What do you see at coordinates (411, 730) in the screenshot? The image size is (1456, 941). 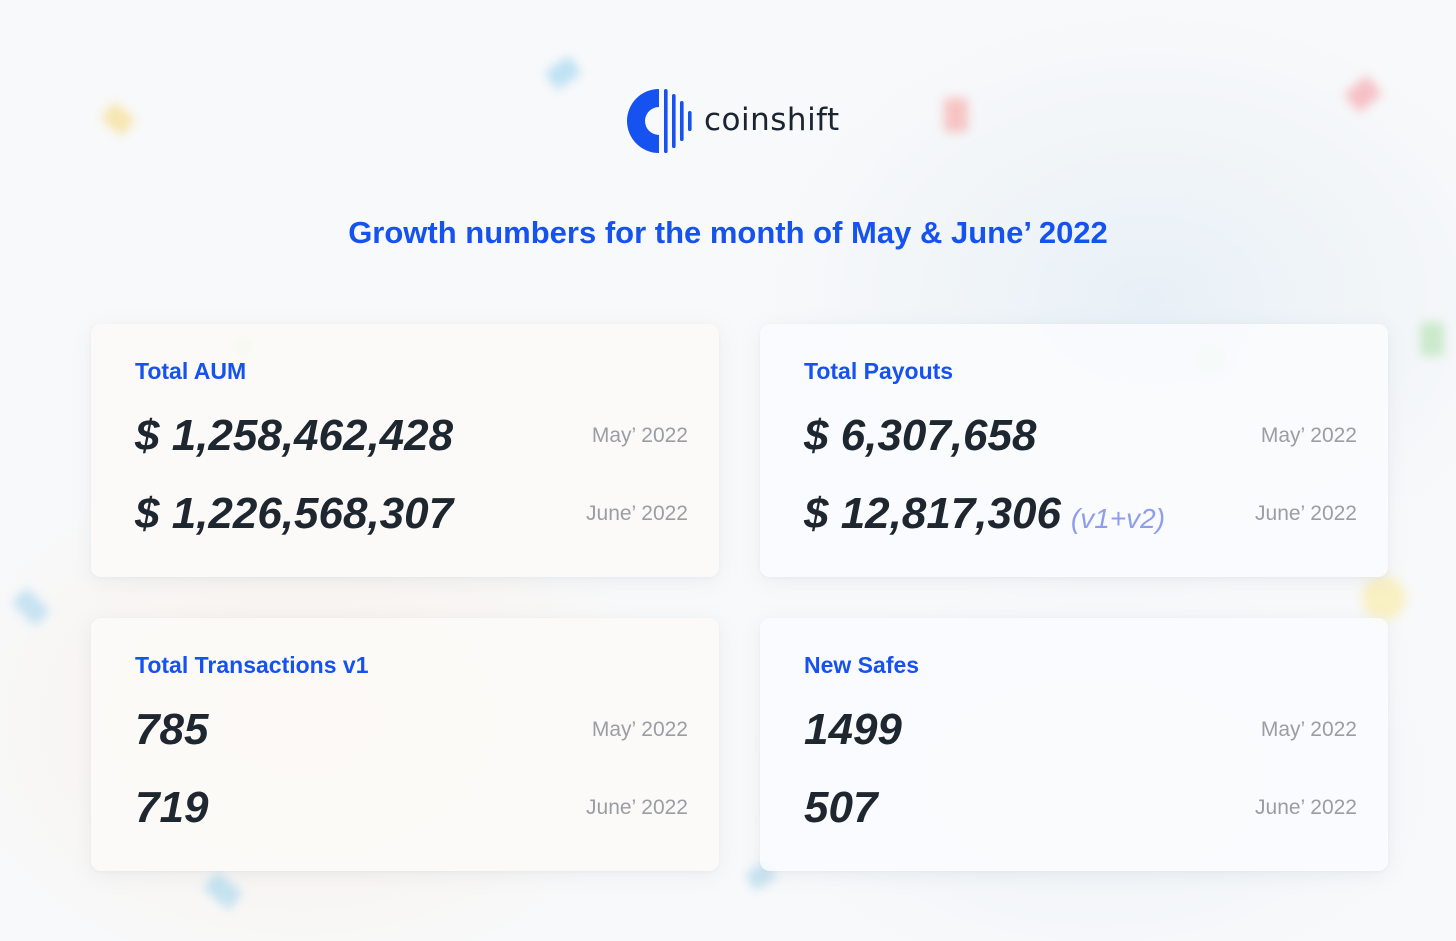 I see `metric-row-may: 785 May’ 2022` at bounding box center [411, 730].